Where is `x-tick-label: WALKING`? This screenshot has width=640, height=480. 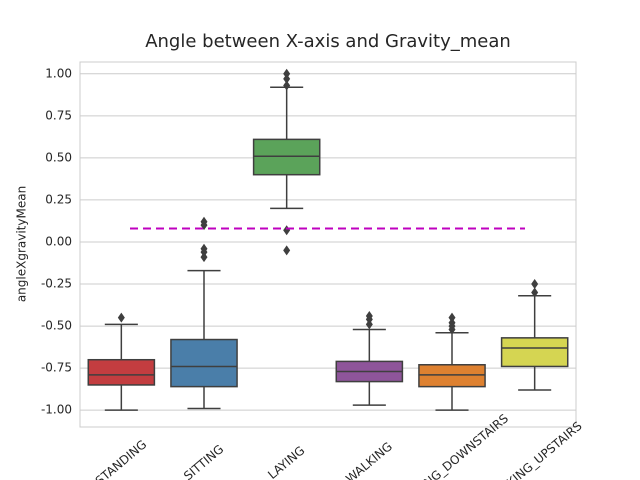
x-tick-label: WALKING is located at coordinates (369, 459).